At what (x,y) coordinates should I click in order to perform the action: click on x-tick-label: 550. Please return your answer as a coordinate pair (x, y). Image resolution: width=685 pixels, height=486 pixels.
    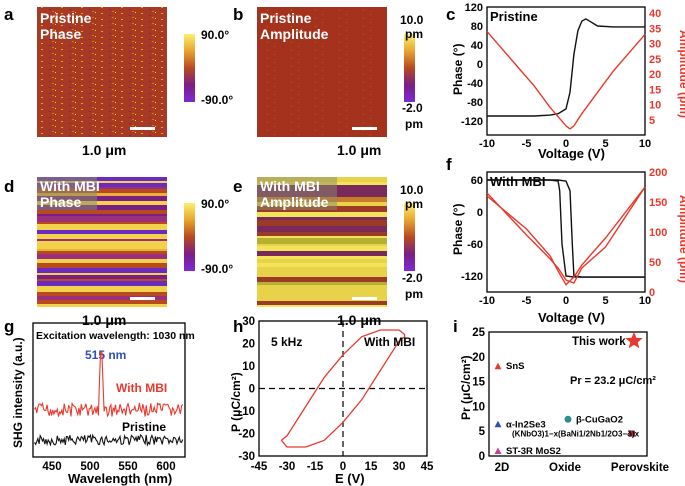
    Looking at the image, I should click on (127, 467).